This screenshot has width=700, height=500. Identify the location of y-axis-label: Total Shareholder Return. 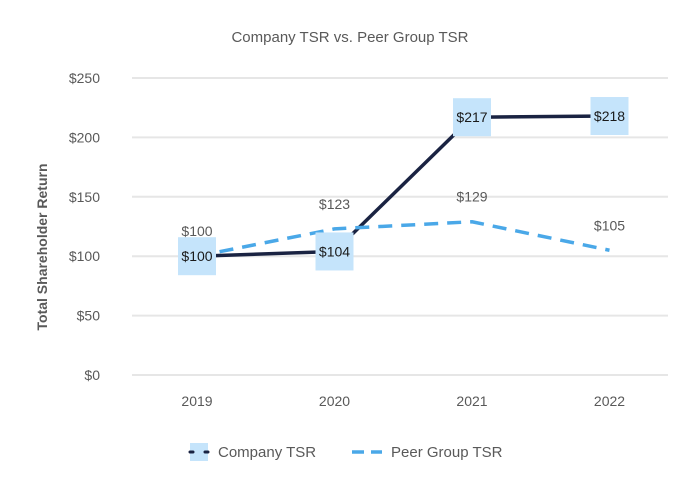
(42, 247).